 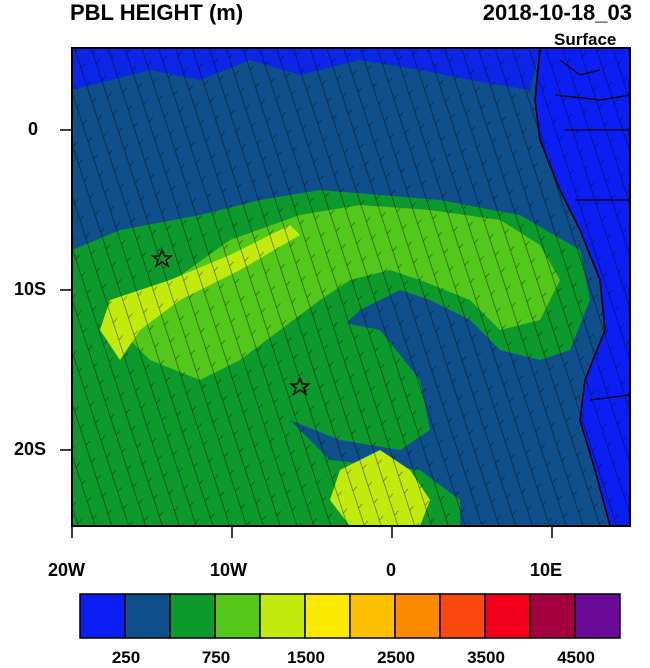 What do you see at coordinates (67, 570) in the screenshot?
I see `x-tick-20w: 20W` at bounding box center [67, 570].